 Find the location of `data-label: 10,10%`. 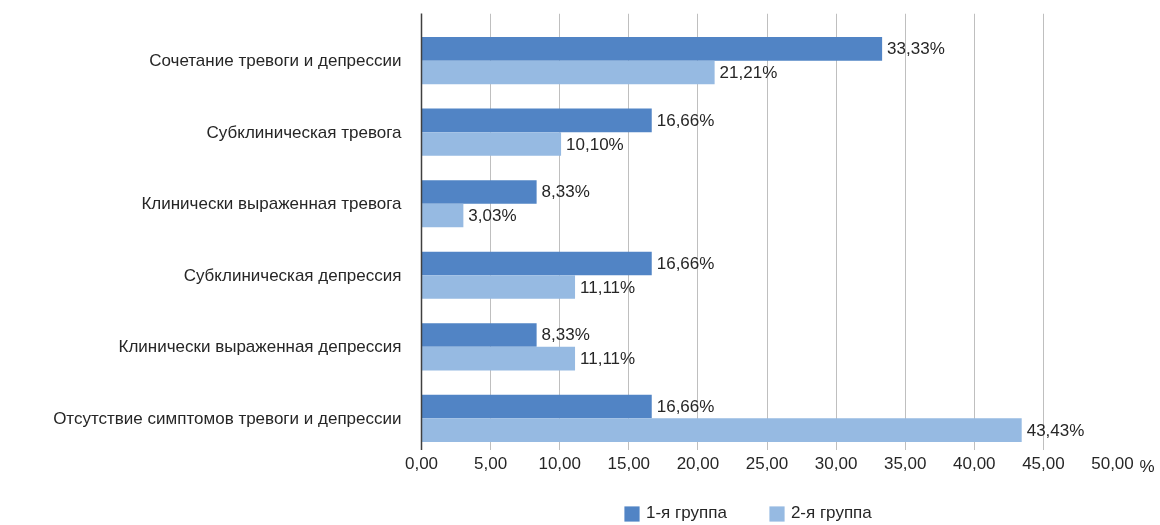

data-label: 10,10% is located at coordinates (595, 144).